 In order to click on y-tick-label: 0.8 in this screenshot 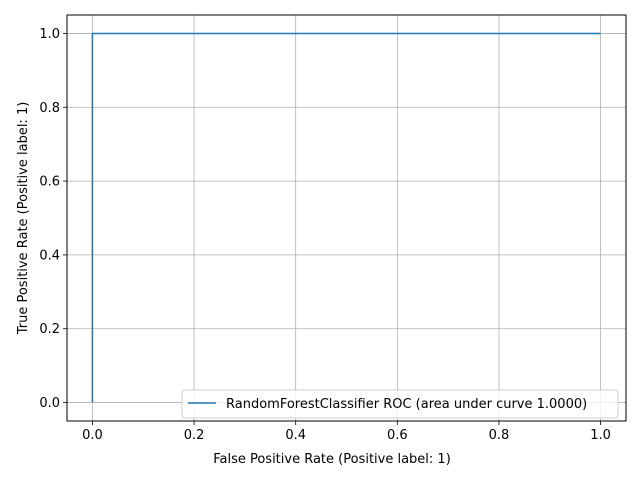, I will do `click(49, 108)`.